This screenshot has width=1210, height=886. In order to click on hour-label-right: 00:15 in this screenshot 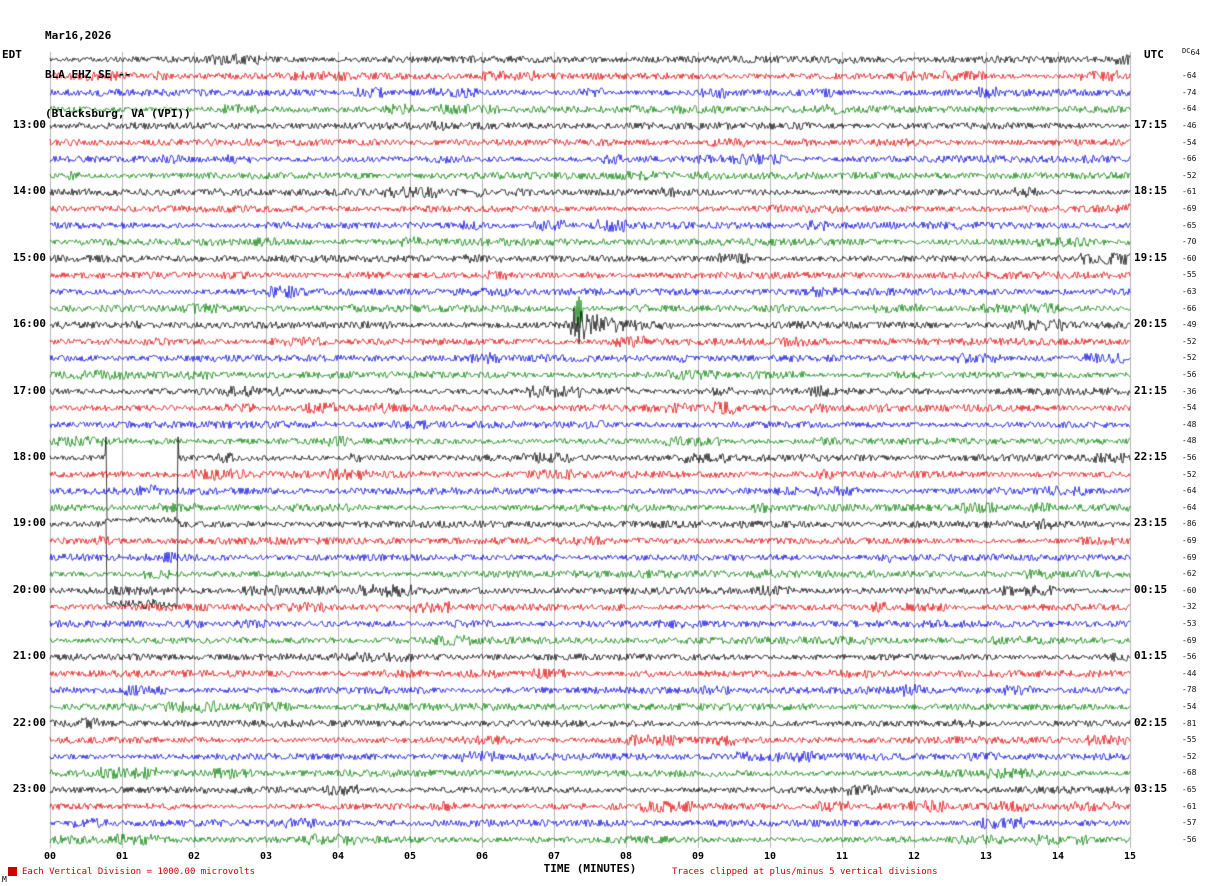, I will do `click(1151, 589)`.